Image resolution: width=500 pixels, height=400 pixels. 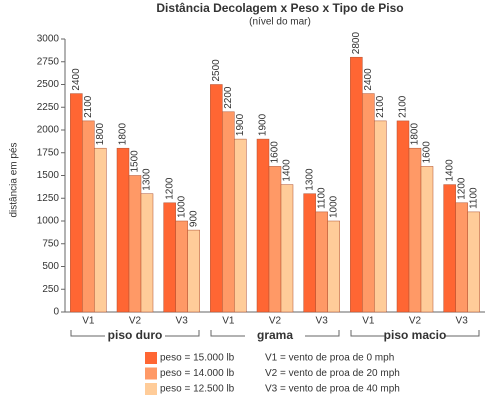 What do you see at coordinates (48, 107) in the screenshot?
I see `y-tick-label: 2250` at bounding box center [48, 107].